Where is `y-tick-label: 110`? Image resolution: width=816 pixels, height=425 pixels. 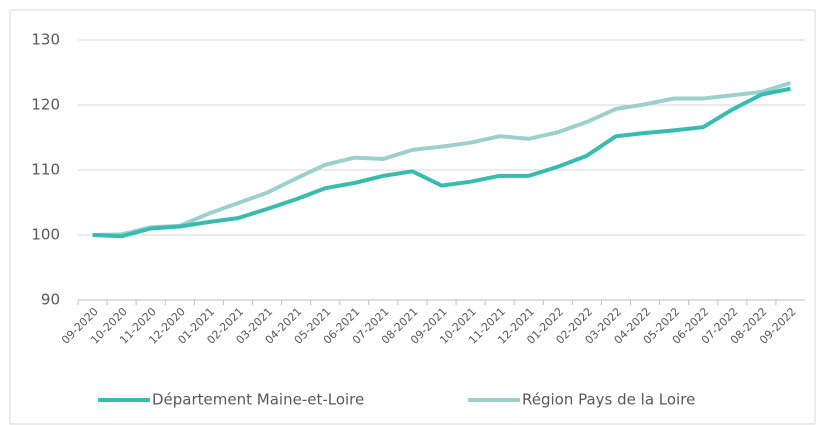 y-tick-label: 110 is located at coordinates (45, 170).